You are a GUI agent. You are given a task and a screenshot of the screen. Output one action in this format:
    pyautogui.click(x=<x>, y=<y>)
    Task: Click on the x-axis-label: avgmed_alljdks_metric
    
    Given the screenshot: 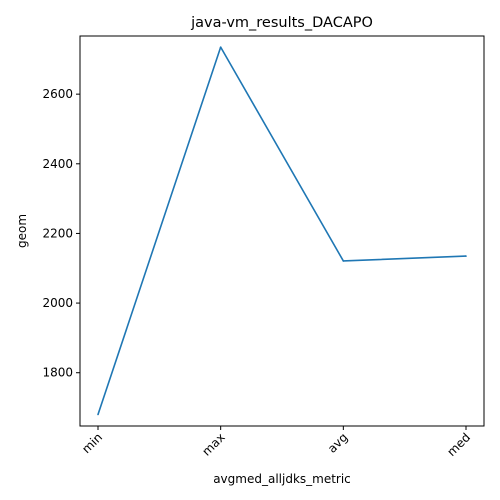 What is the action you would take?
    pyautogui.click(x=282, y=479)
    